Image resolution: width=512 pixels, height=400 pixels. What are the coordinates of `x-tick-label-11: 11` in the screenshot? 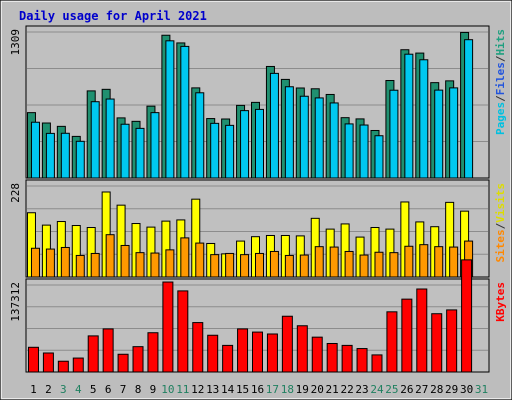 It's located at (182, 389).